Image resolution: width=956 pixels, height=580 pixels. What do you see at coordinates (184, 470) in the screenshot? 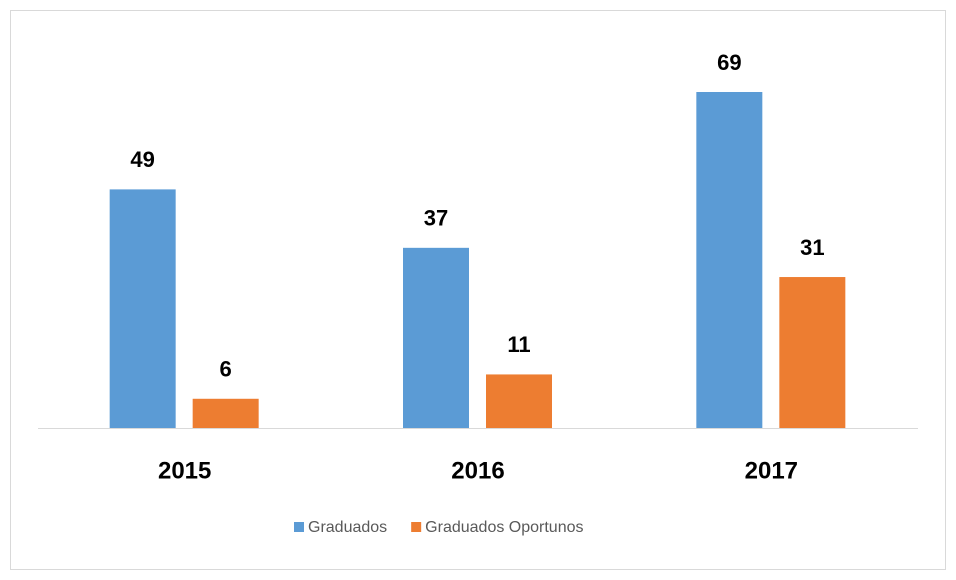
I see `x-tick-label: 2015` at bounding box center [184, 470].